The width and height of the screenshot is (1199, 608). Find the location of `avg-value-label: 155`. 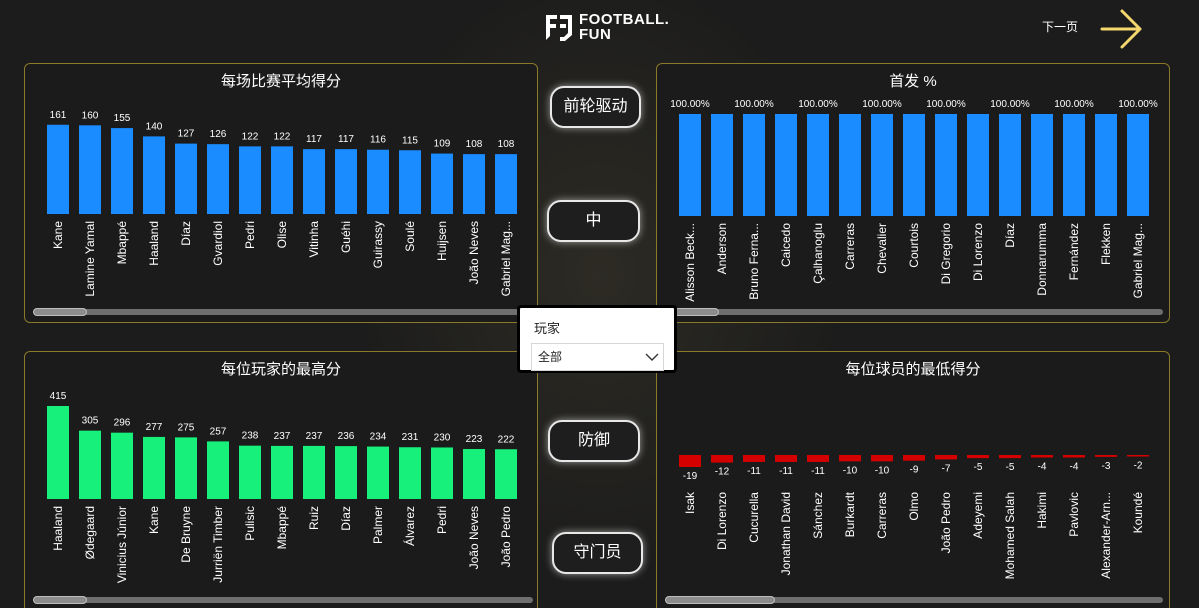

avg-value-label: 155 is located at coordinates (122, 118).